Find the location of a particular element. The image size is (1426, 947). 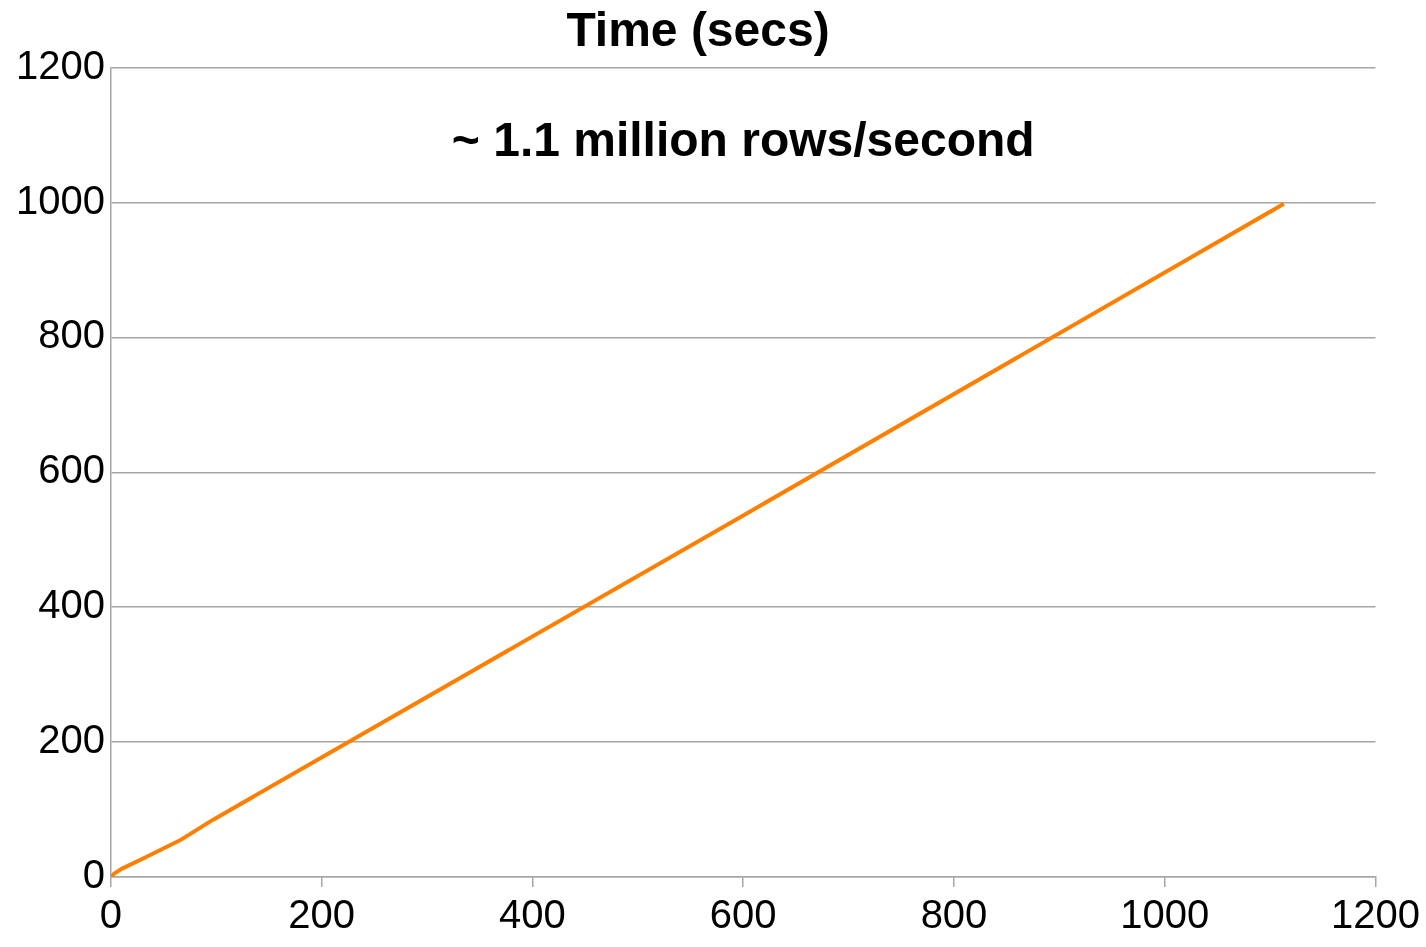

x-tick-label: 400 is located at coordinates (532, 914).